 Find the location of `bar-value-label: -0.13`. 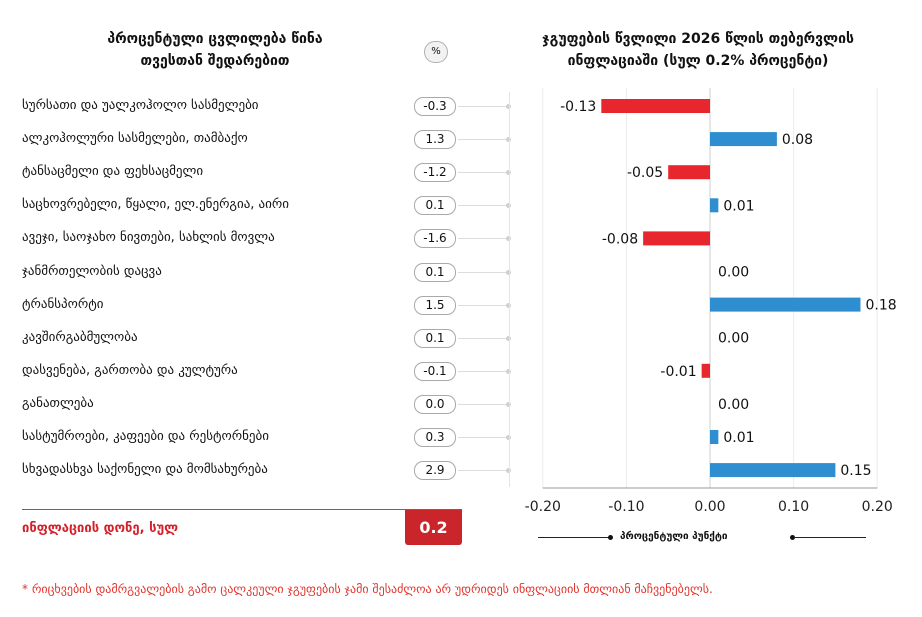

bar-value-label: -0.13 is located at coordinates (578, 107).